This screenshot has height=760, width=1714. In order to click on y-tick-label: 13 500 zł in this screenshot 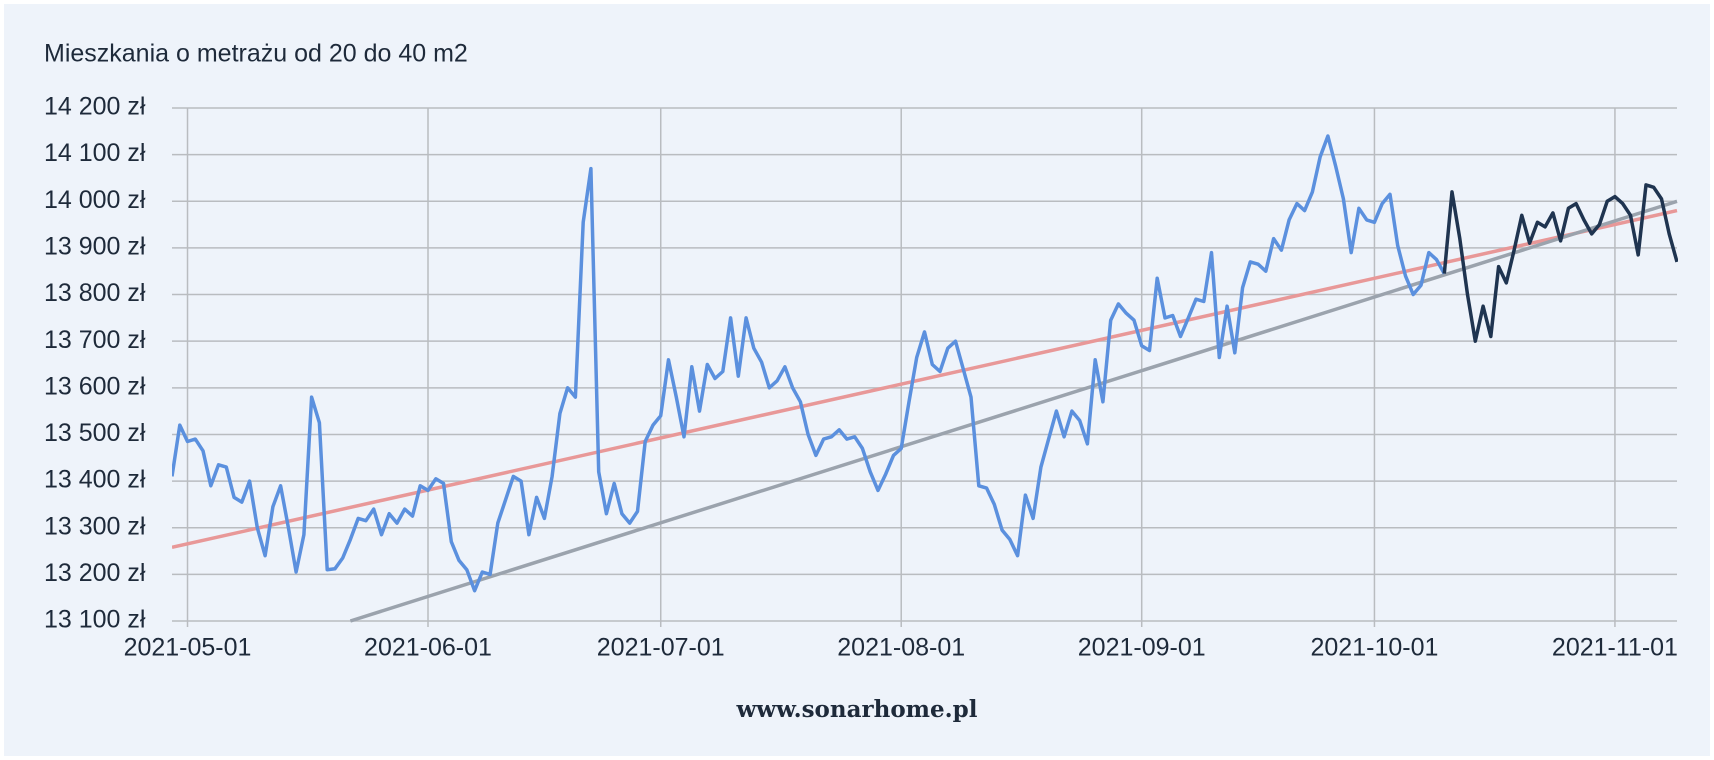, I will do `click(95, 433)`.